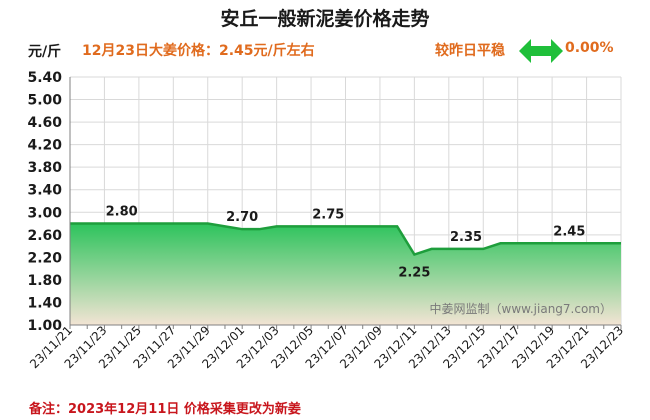  Describe the element at coordinates (44, 123) in the screenshot. I see `y-tick-label: 4.60` at that location.